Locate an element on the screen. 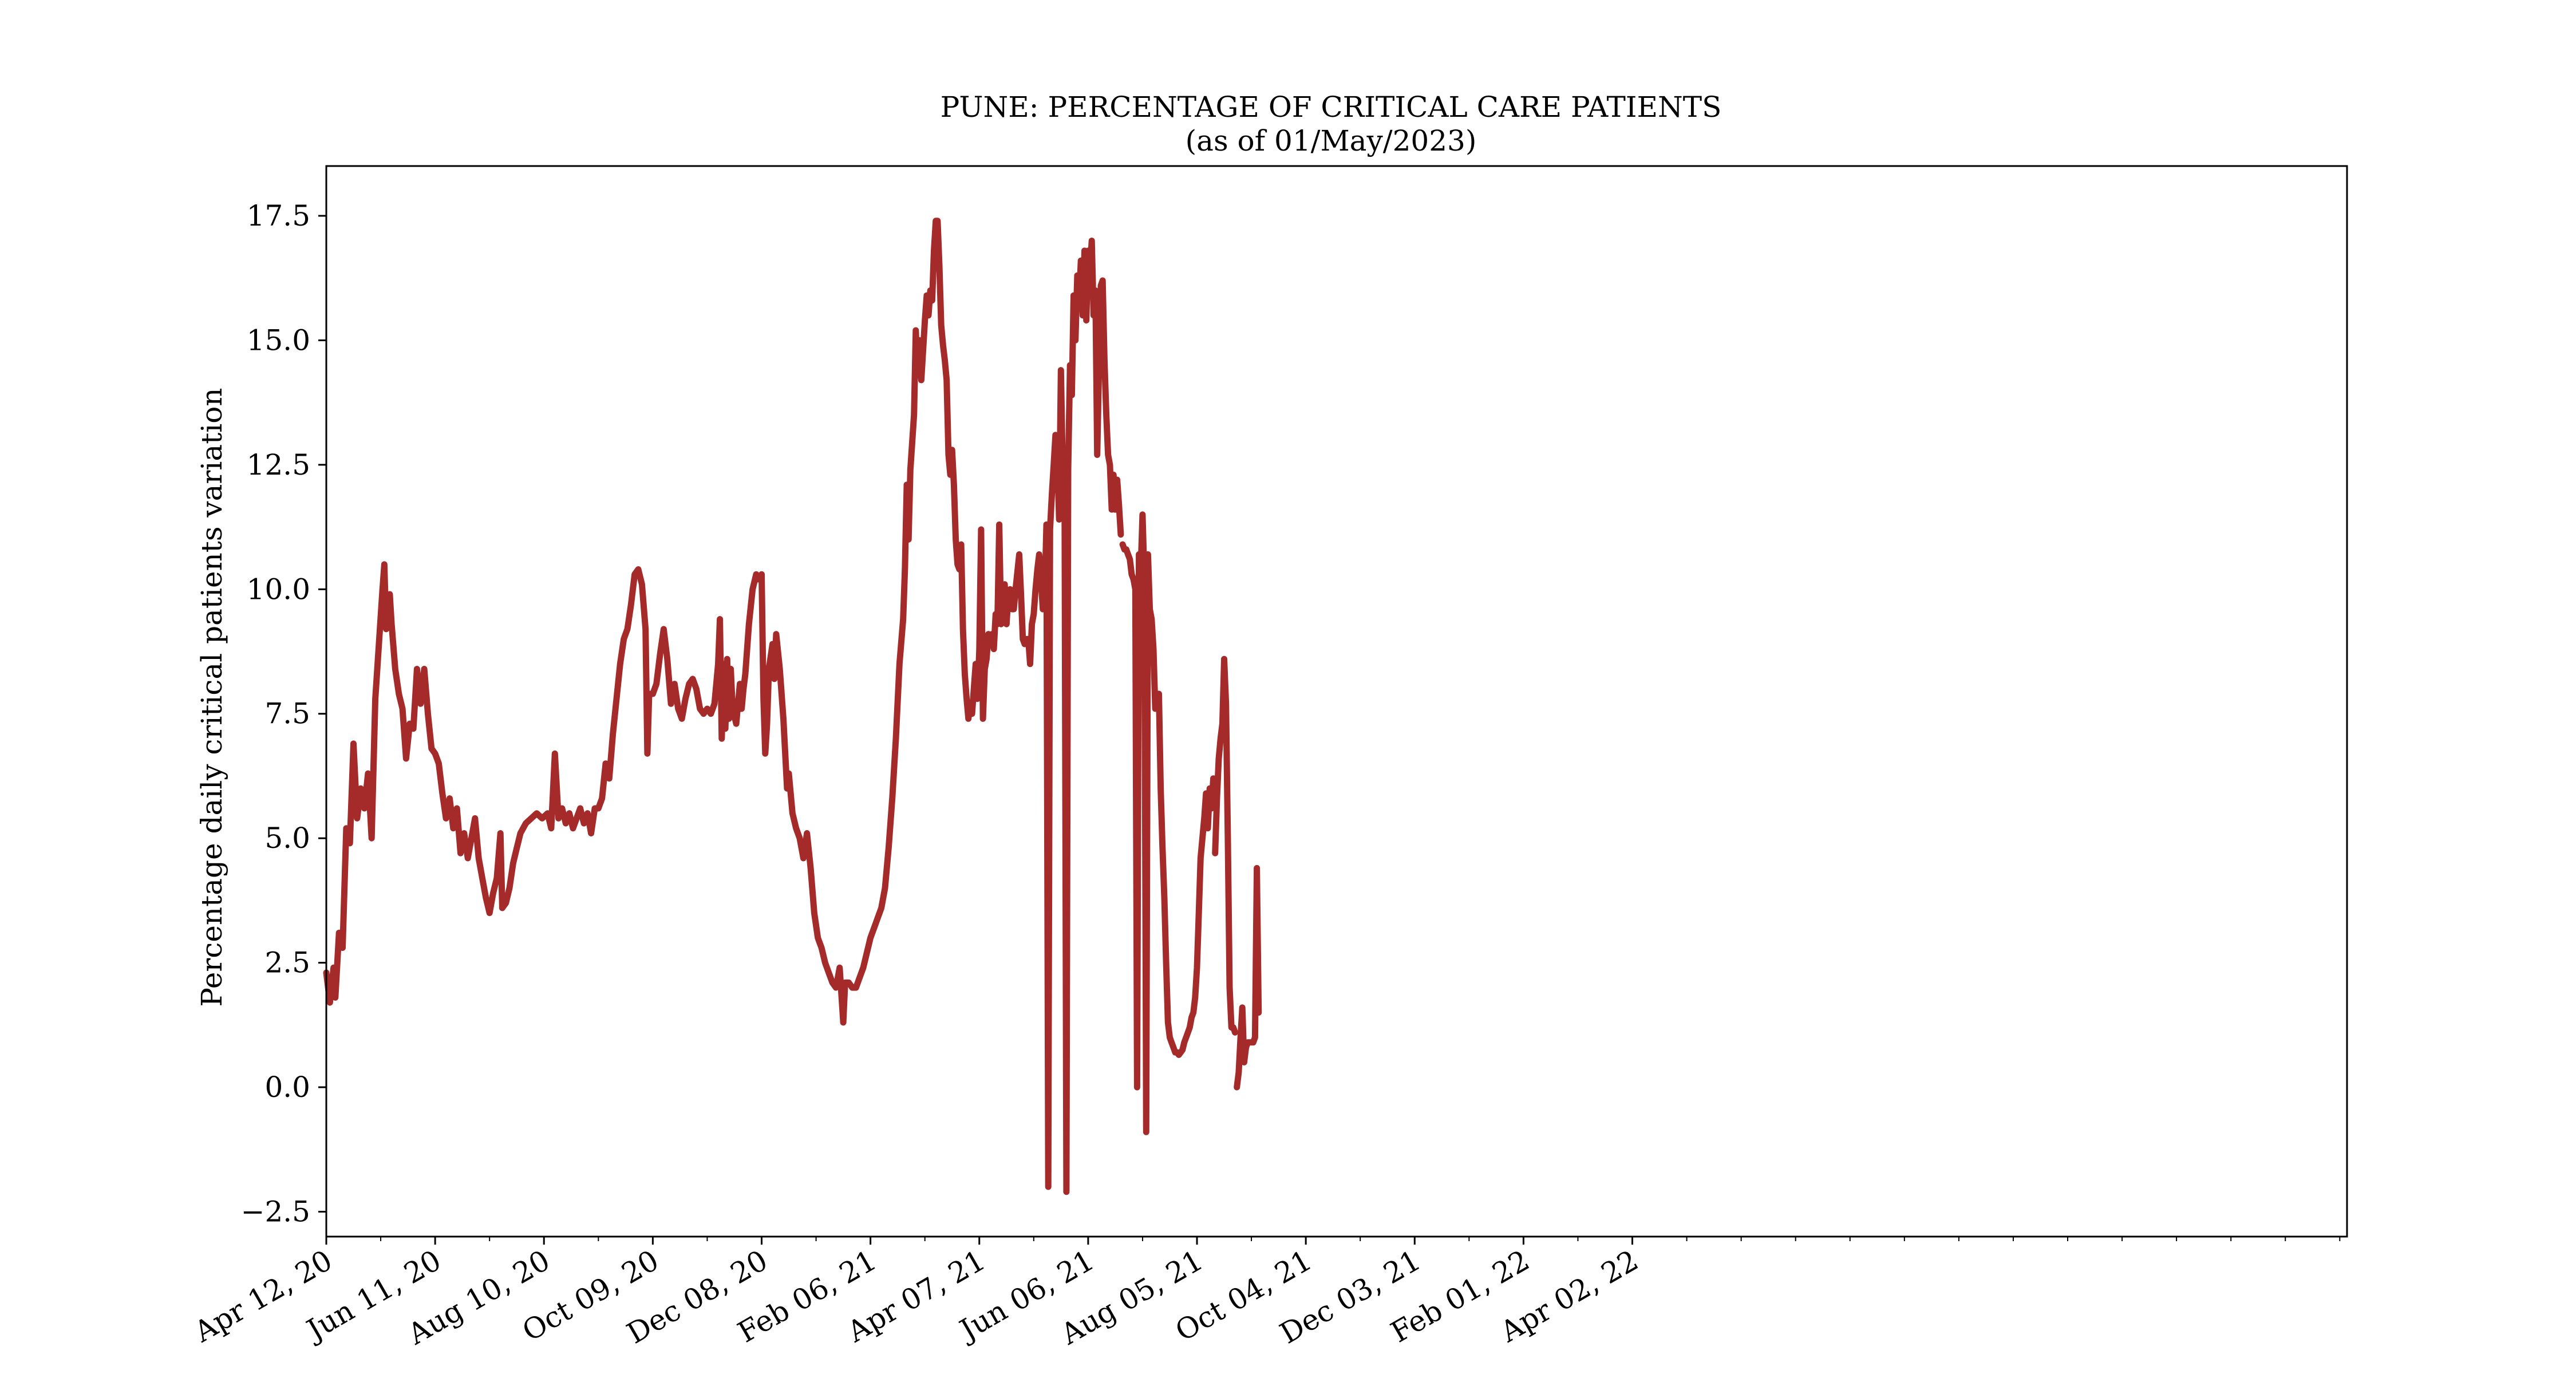  y-tick-label: 15.0 is located at coordinates (278, 340).